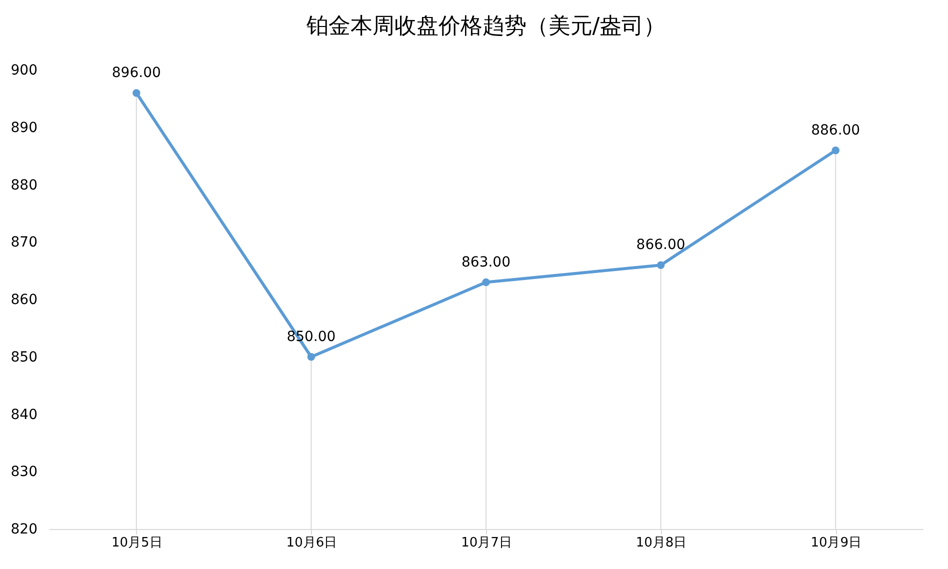 This screenshot has height=569, width=948. Describe the element at coordinates (486, 543) in the screenshot. I see `x-tick-label: 10月7日` at that location.